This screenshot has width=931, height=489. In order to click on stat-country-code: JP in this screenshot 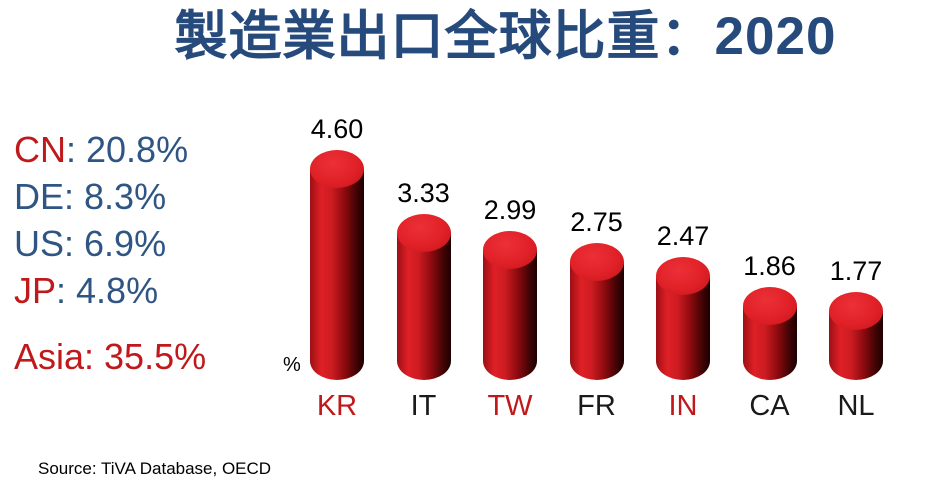, I will do `click(35, 290)`.